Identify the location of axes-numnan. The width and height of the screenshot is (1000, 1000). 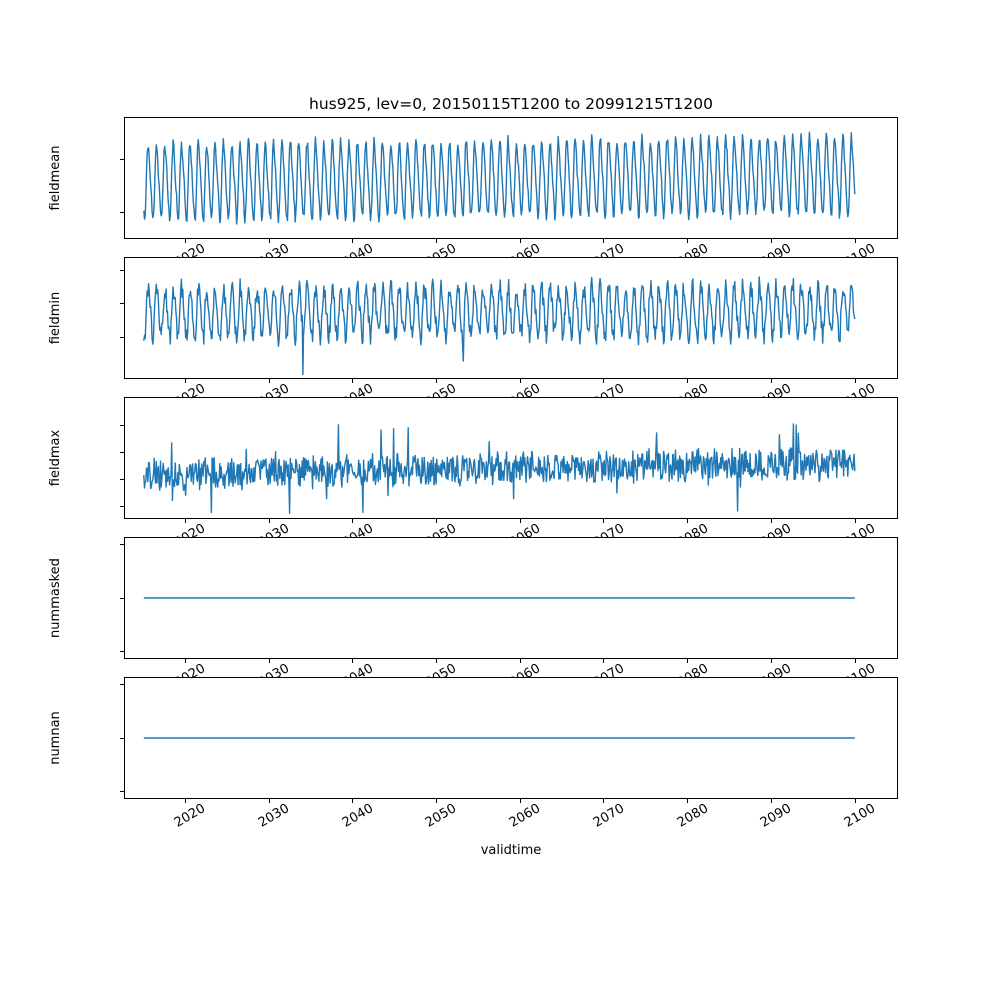
(511, 738).